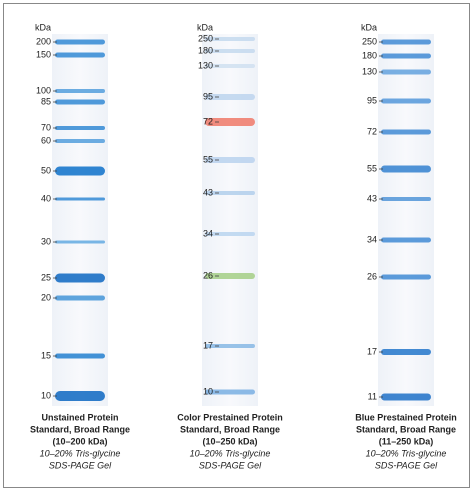  What do you see at coordinates (43, 90) in the screenshot?
I see `band-label: 100` at bounding box center [43, 90].